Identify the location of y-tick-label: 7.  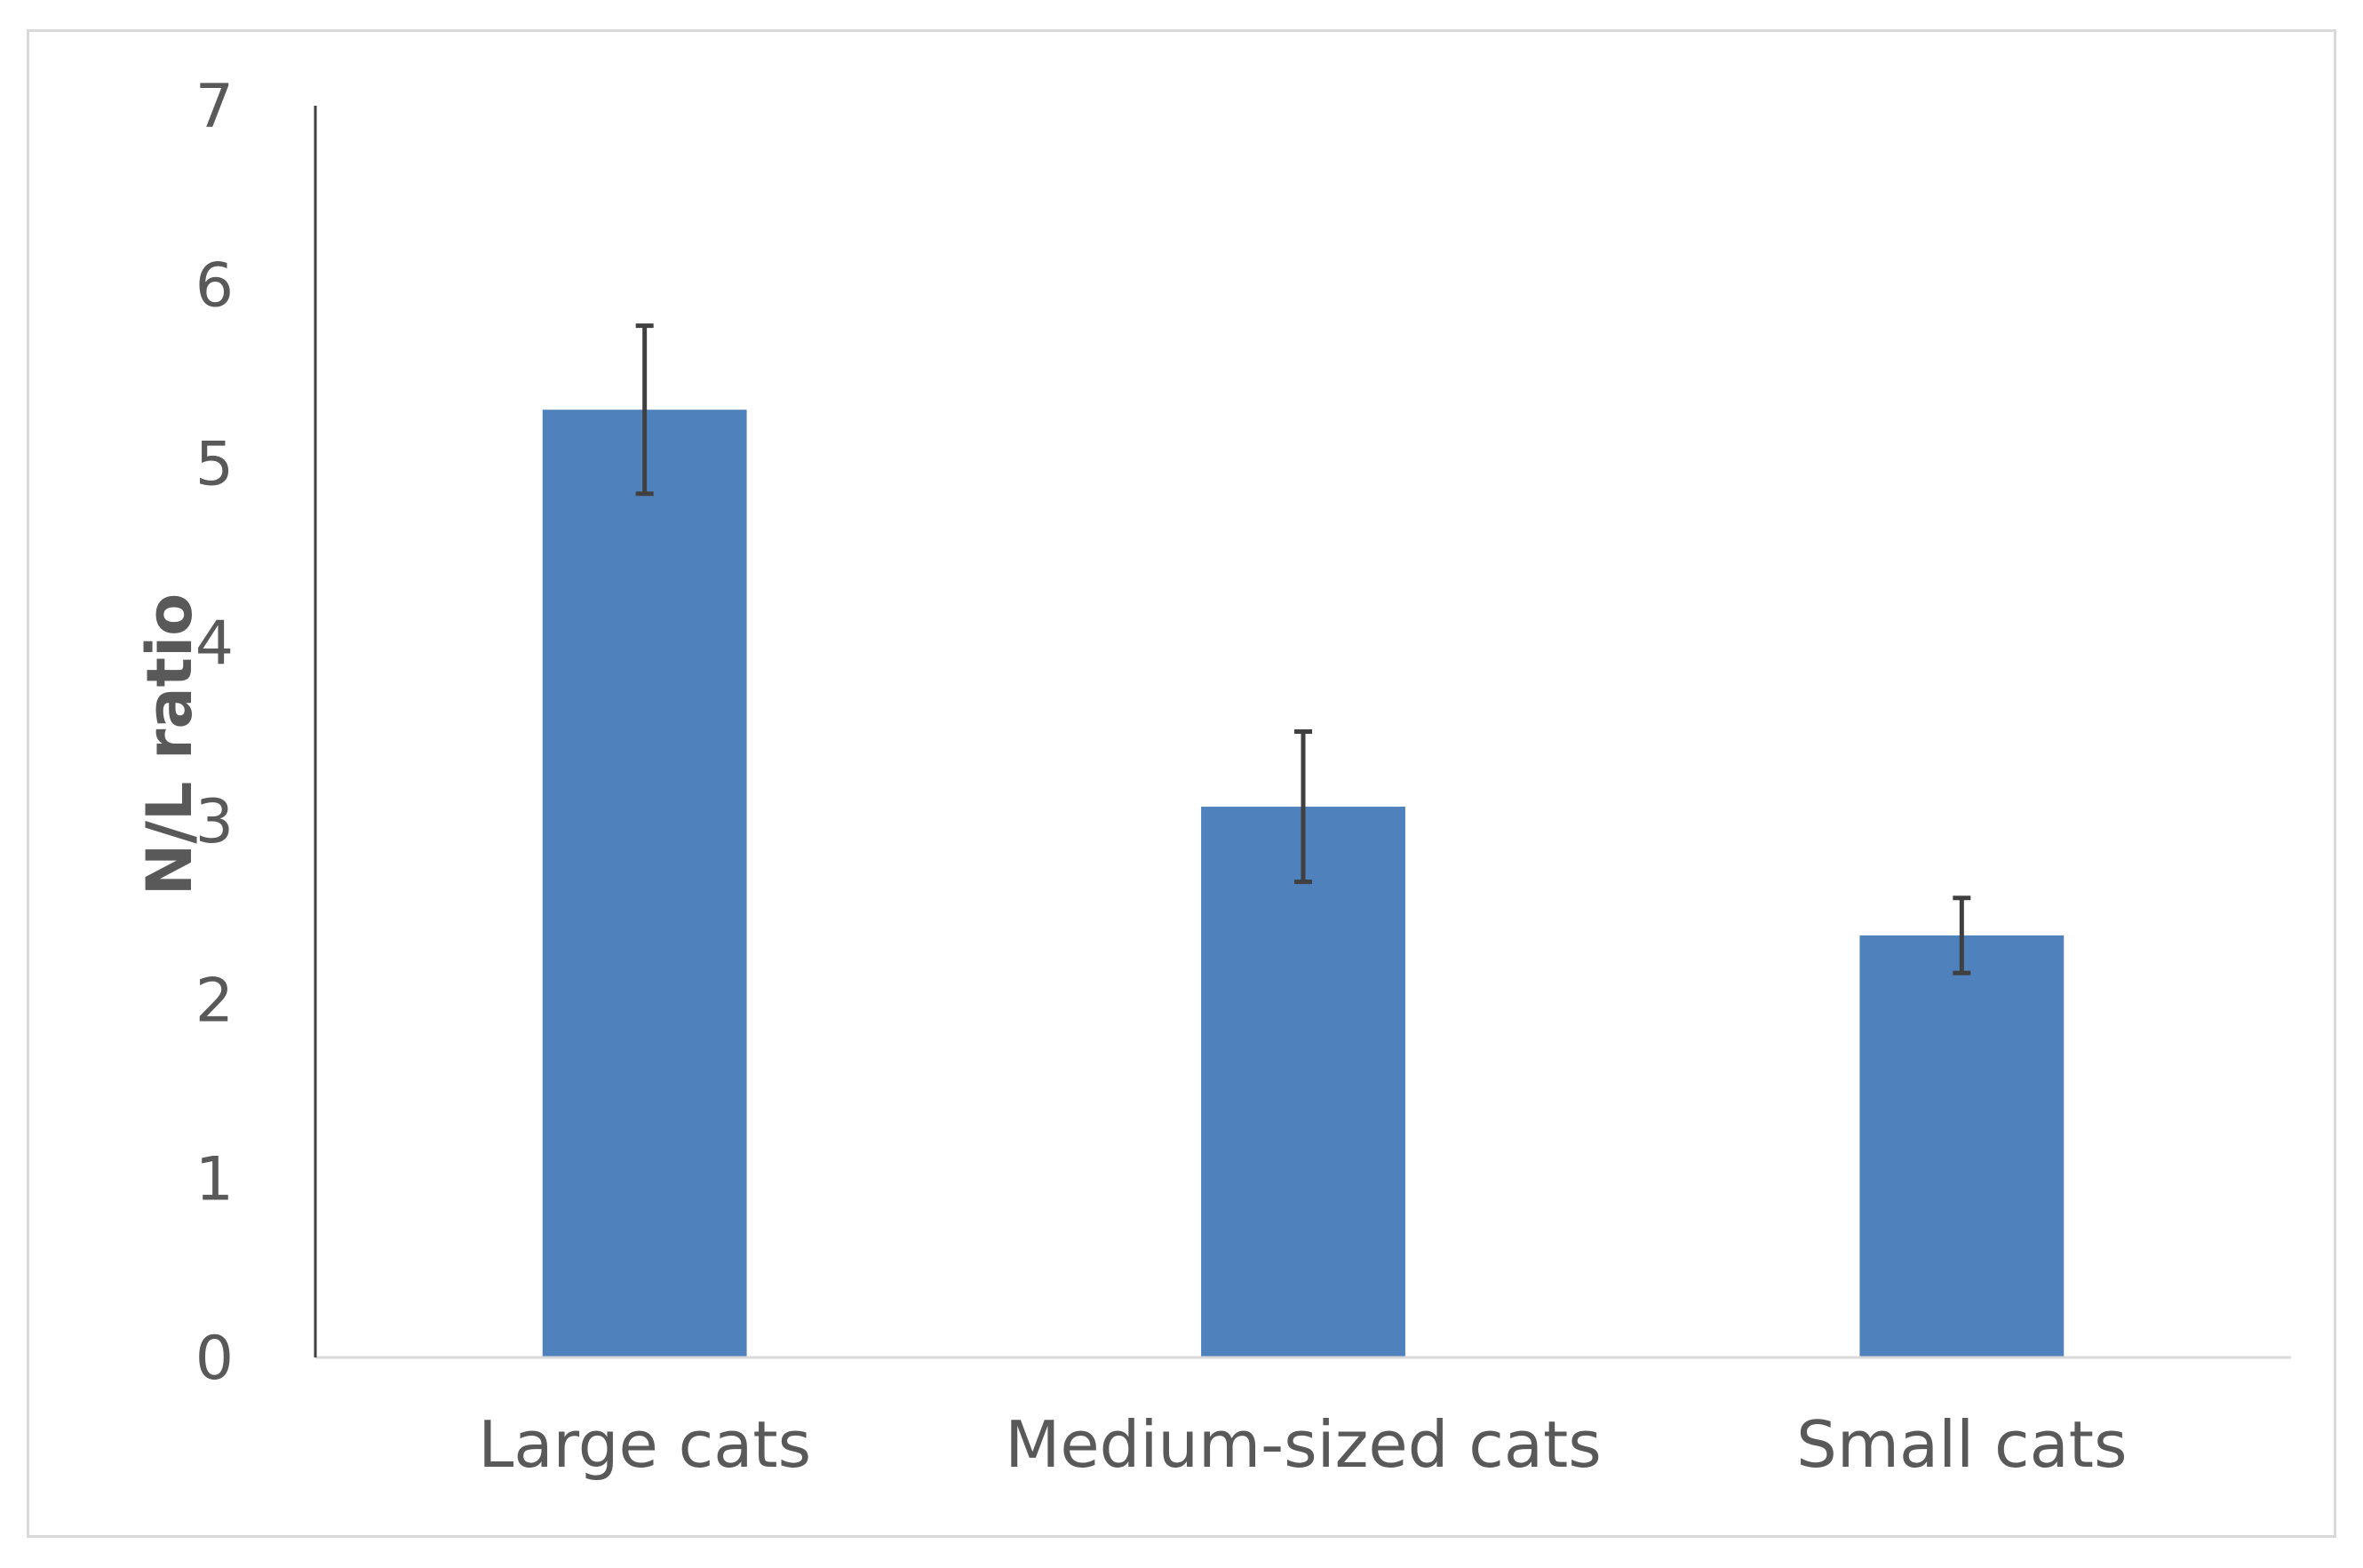
(214, 107).